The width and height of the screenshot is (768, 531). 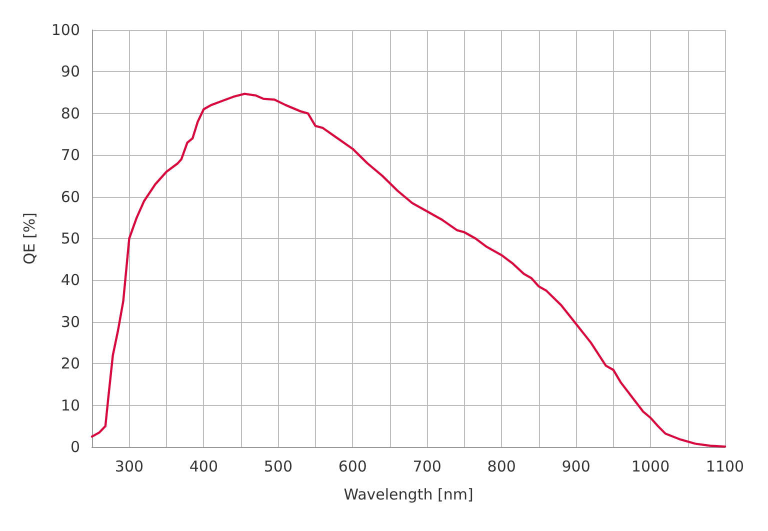 What do you see at coordinates (70, 280) in the screenshot?
I see `y-tick-label: 40` at bounding box center [70, 280].